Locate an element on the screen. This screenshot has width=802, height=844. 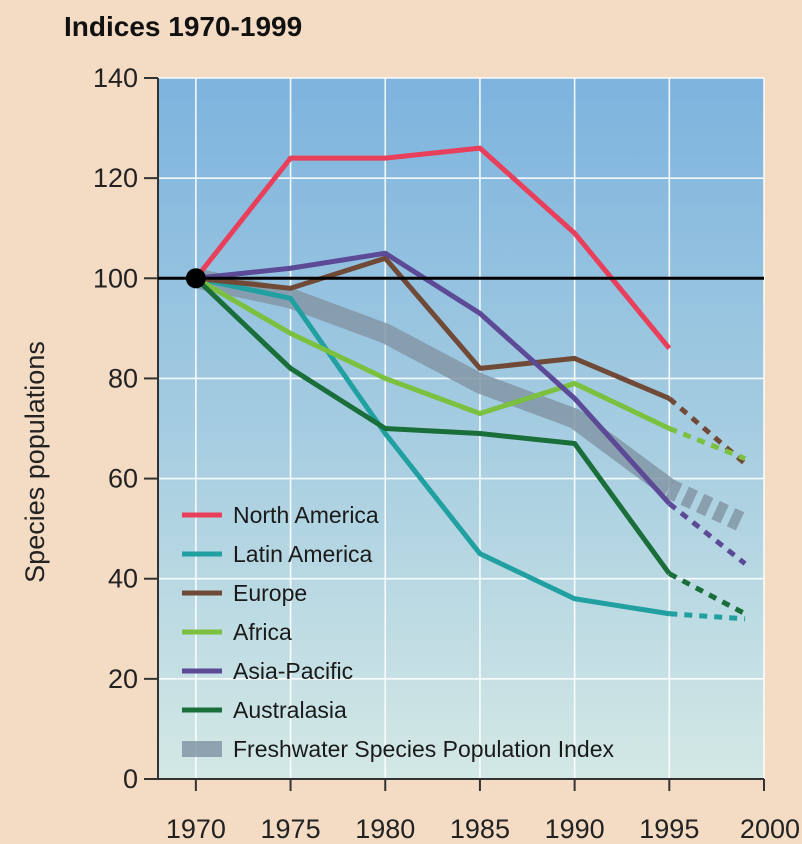
y-tick-label: 100 is located at coordinates (115, 278).